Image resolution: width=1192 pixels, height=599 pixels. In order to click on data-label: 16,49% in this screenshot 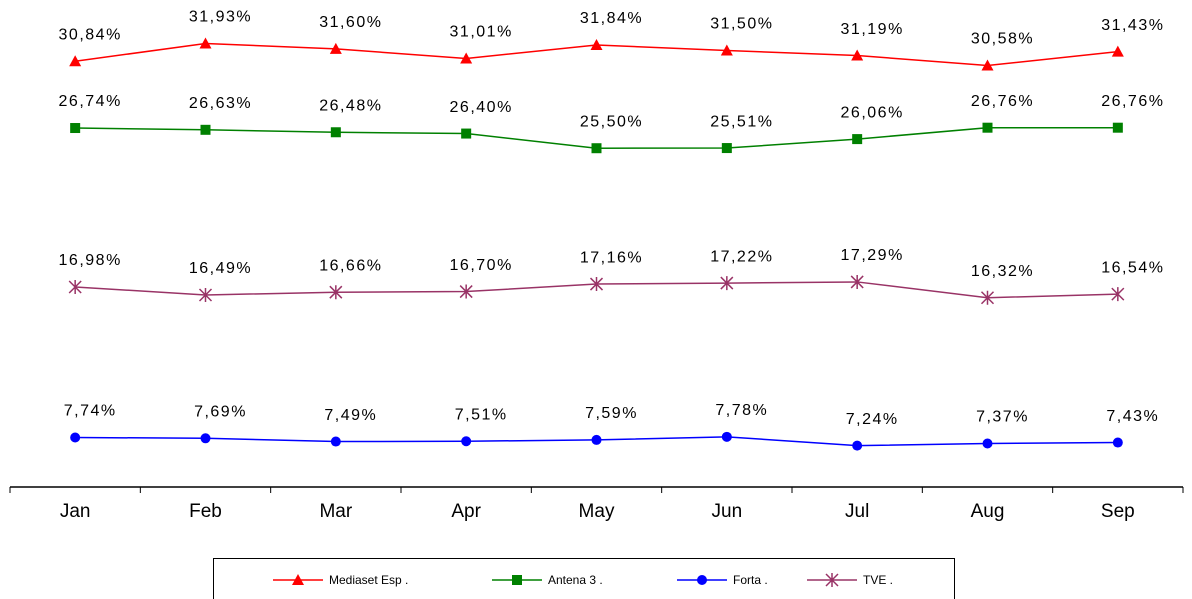, I will do `click(220, 268)`.